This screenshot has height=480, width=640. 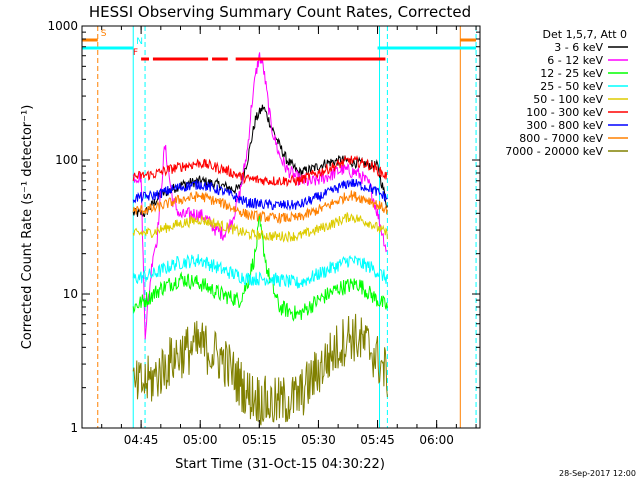 What do you see at coordinates (318, 440) in the screenshot?
I see `x-tick-label: 05:30` at bounding box center [318, 440].